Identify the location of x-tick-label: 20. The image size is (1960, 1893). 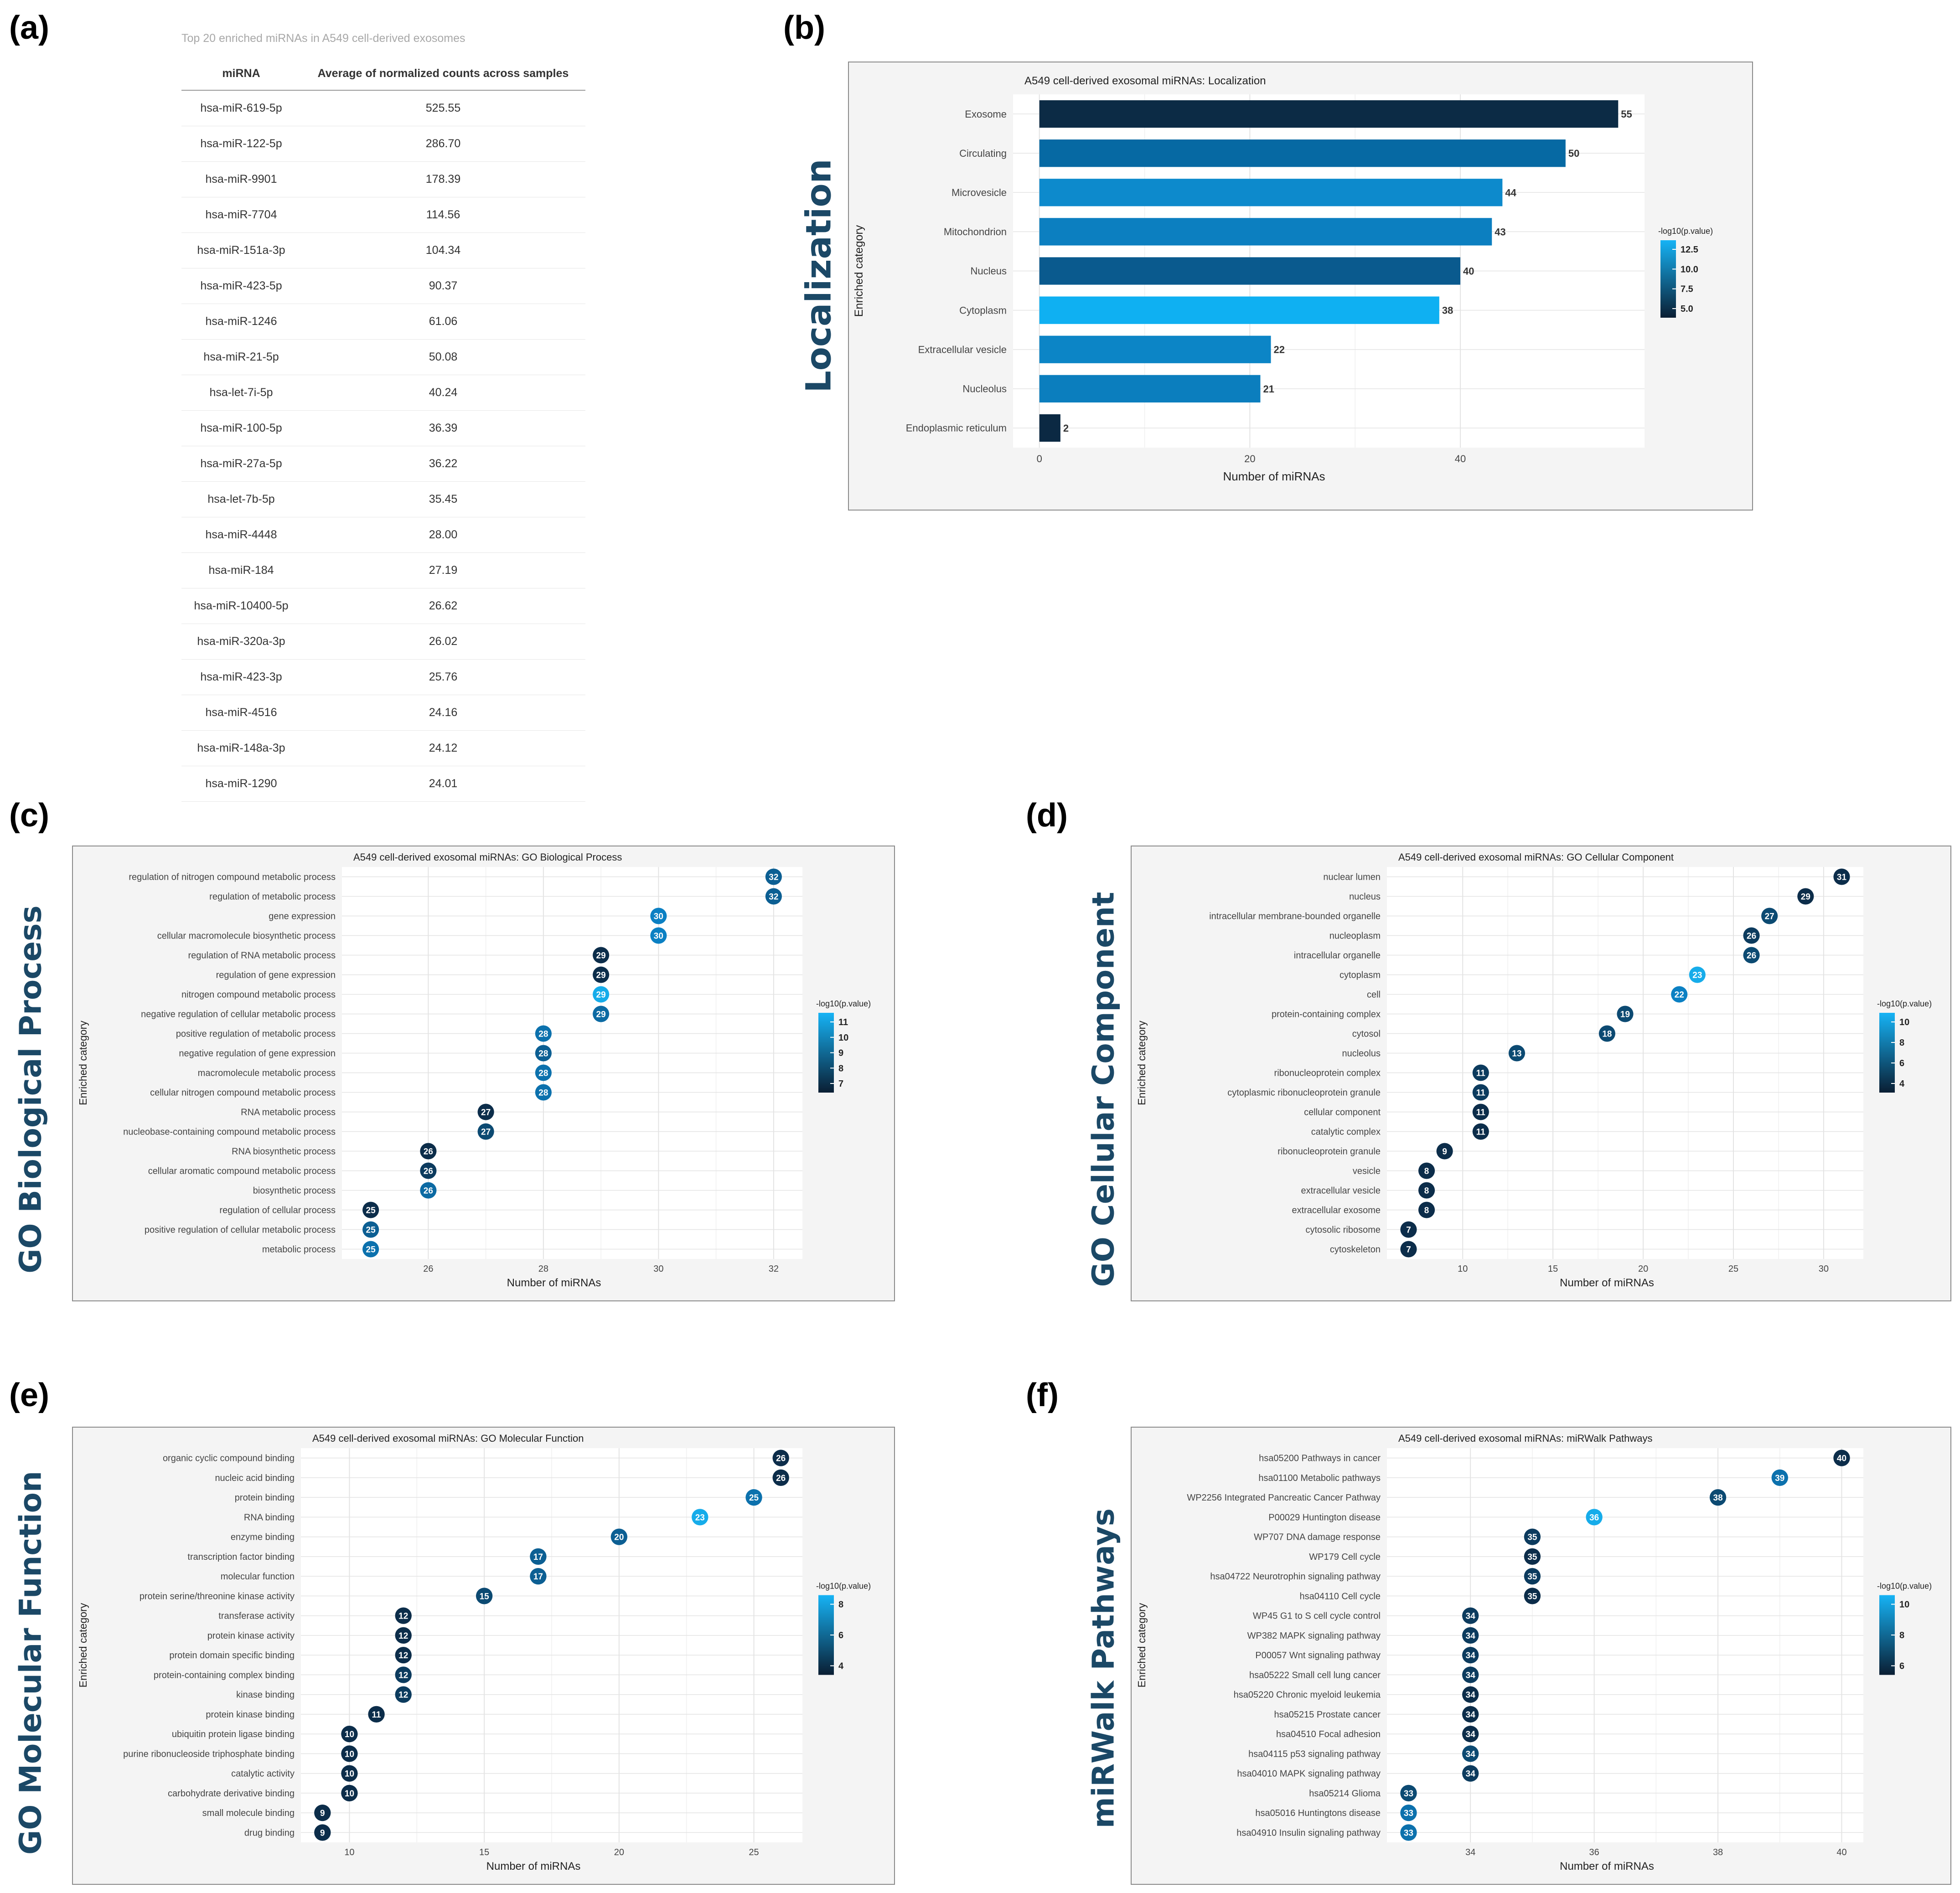
(619, 1852).